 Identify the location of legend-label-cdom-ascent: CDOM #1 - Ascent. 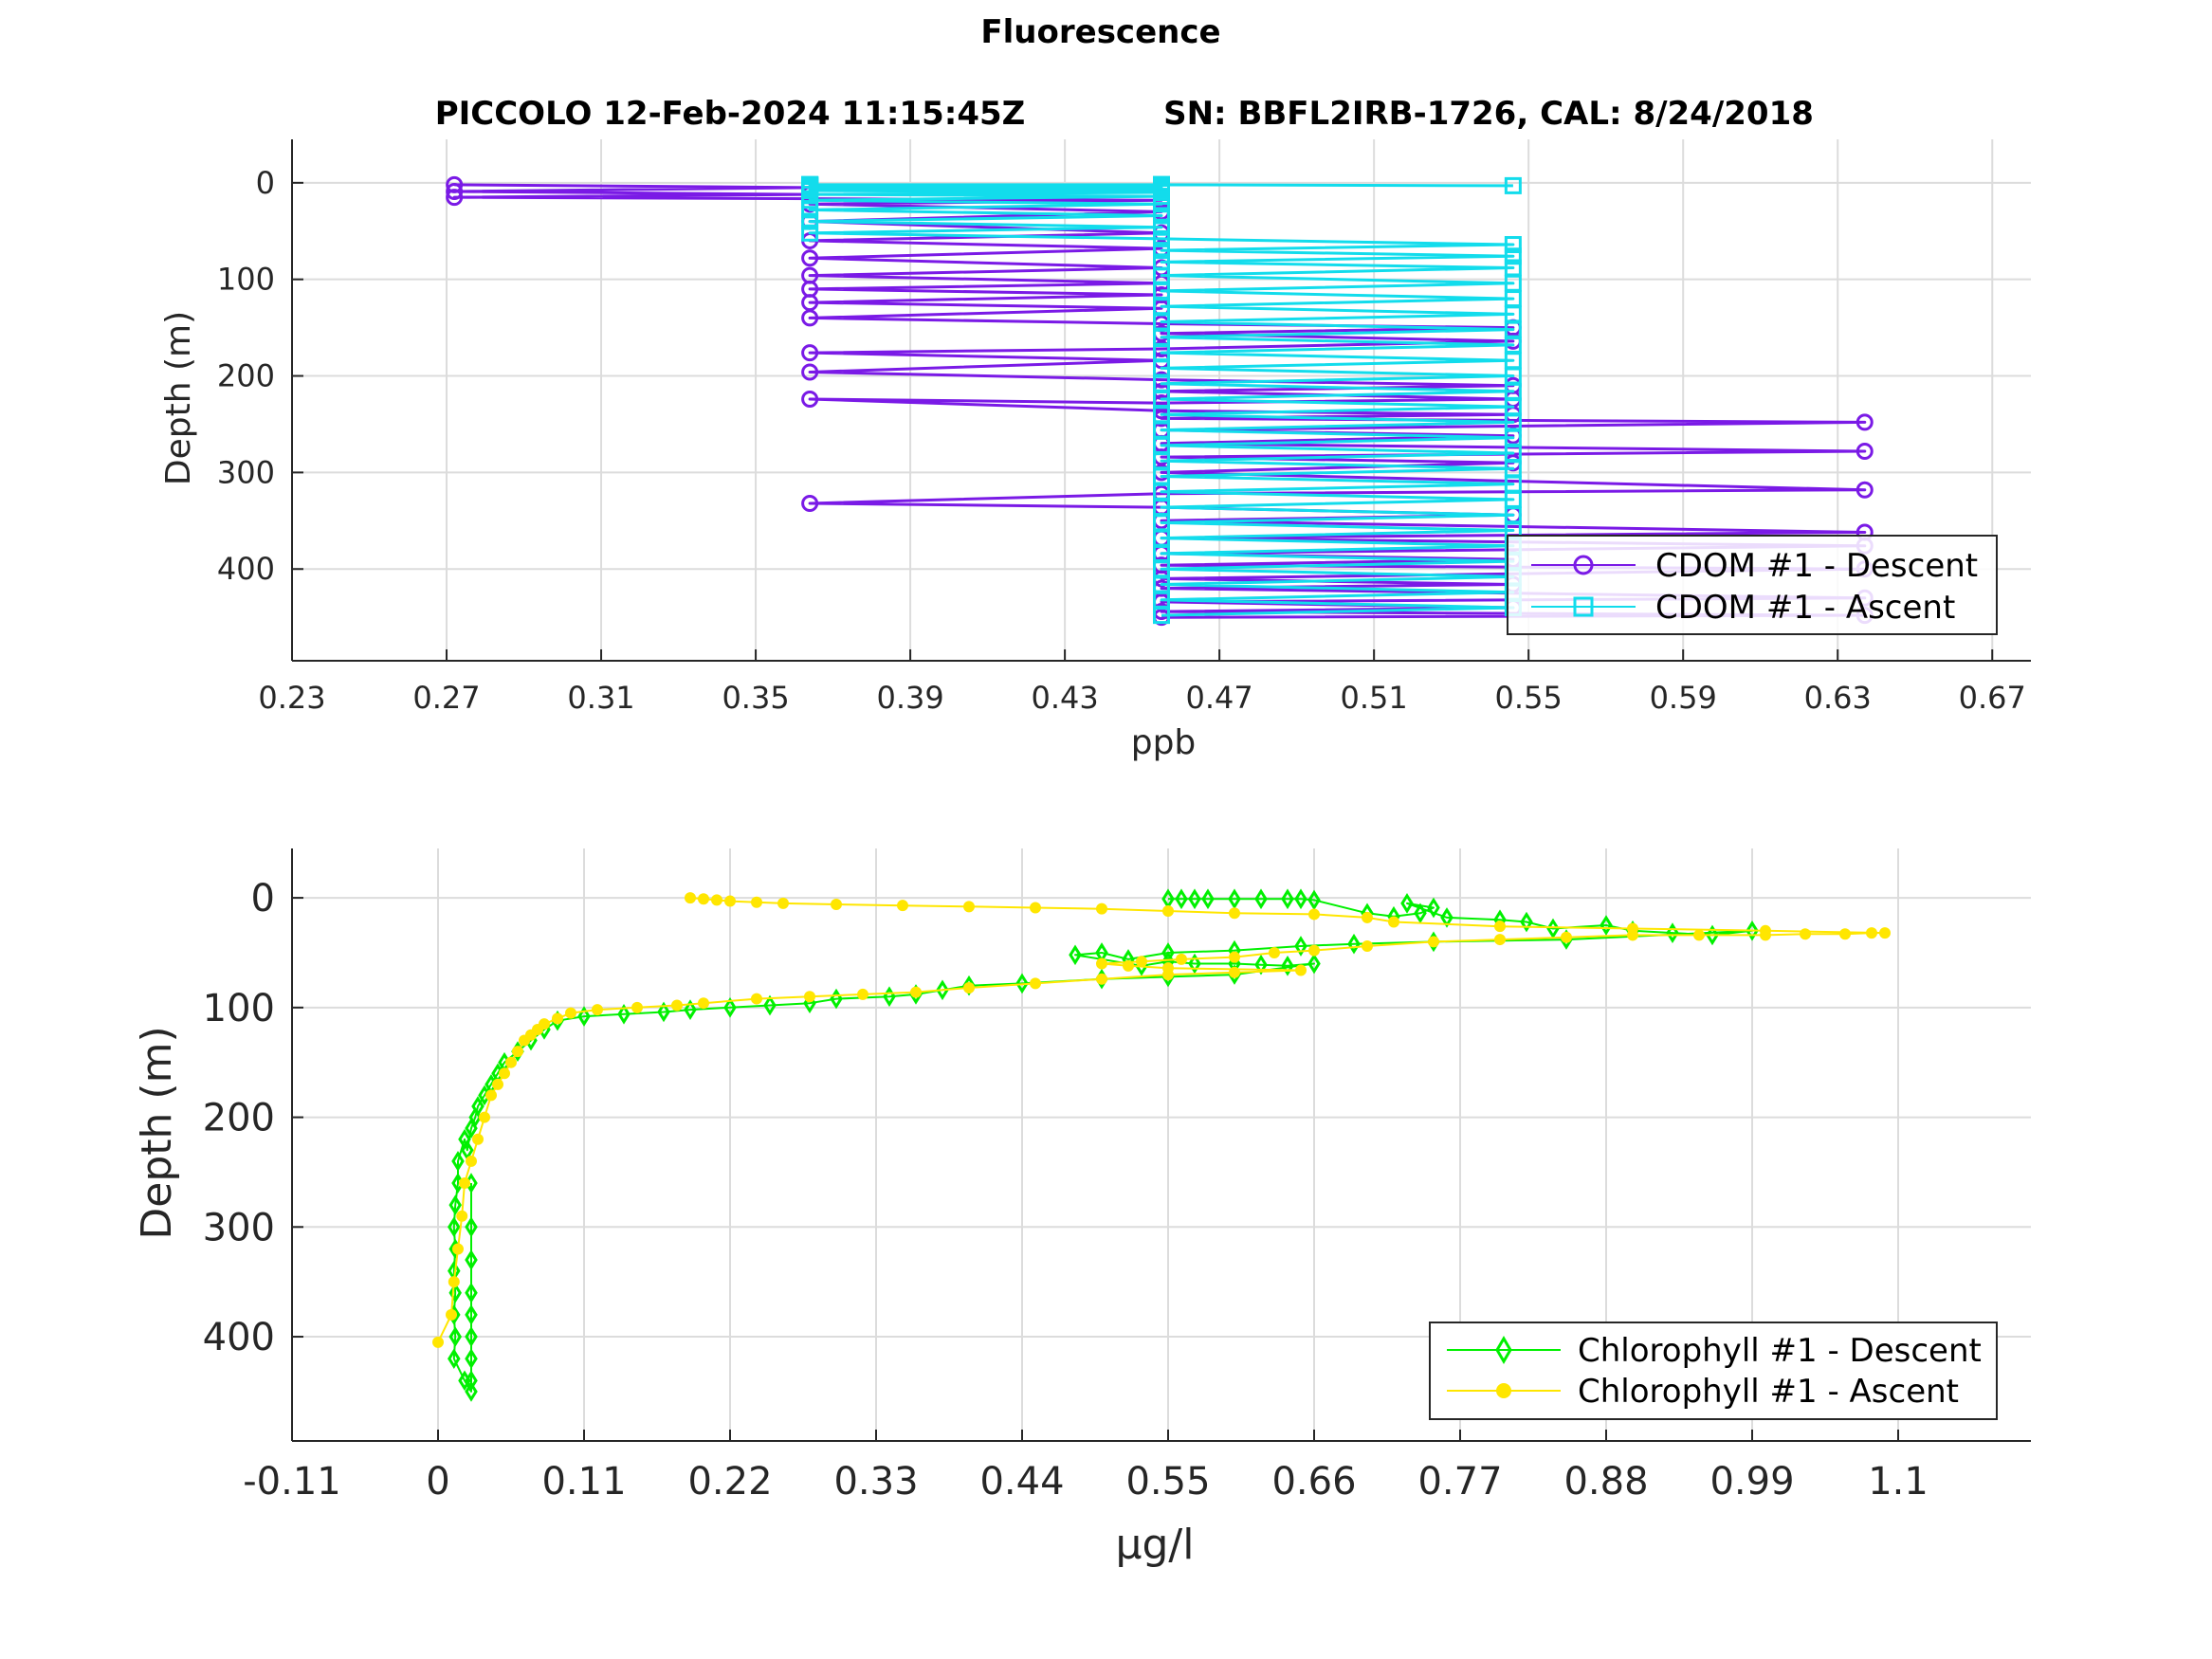
(1805, 608).